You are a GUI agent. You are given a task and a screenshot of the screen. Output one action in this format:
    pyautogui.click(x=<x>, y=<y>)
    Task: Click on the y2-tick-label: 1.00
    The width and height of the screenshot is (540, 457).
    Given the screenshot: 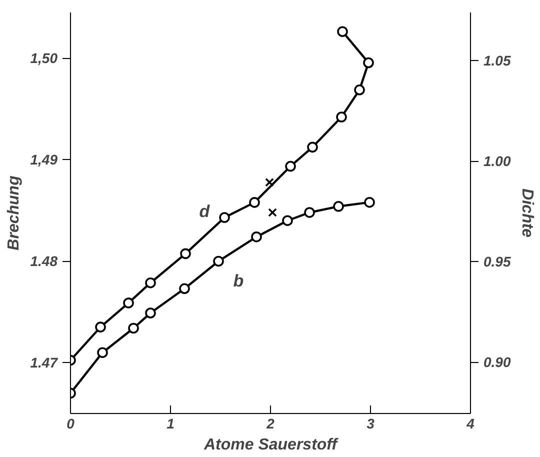 What is the action you would take?
    pyautogui.click(x=497, y=161)
    